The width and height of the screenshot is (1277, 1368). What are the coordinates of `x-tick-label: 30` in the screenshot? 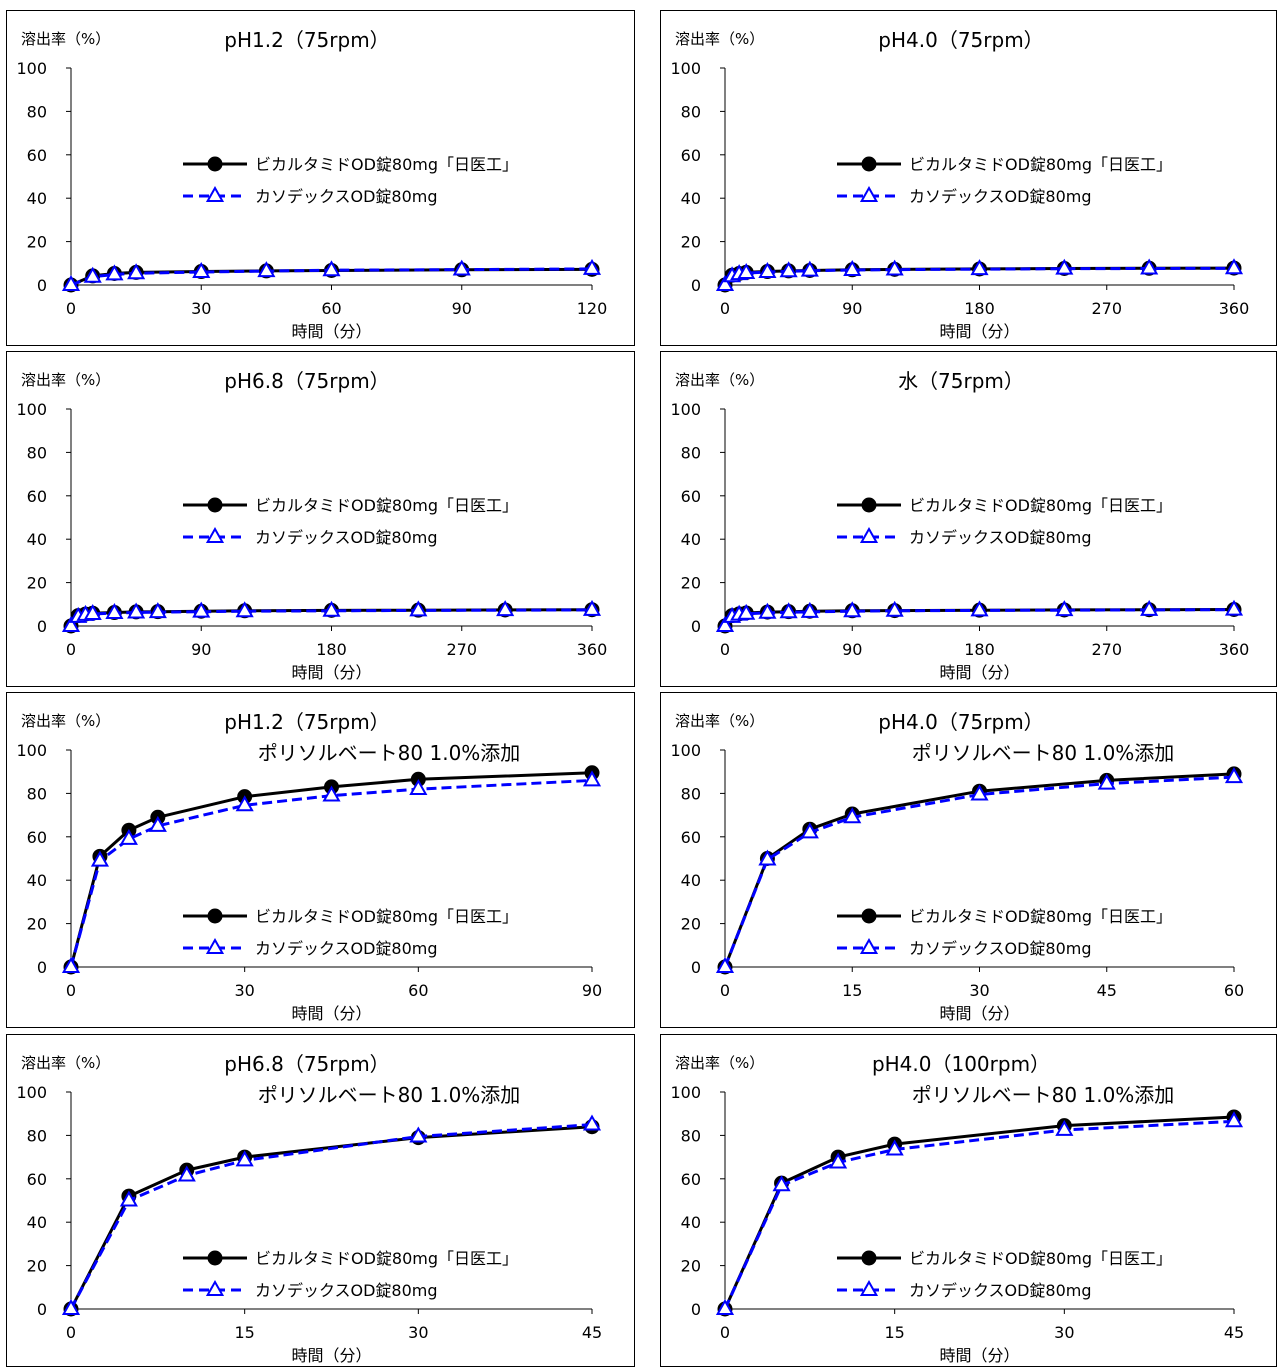 It's located at (979, 990).